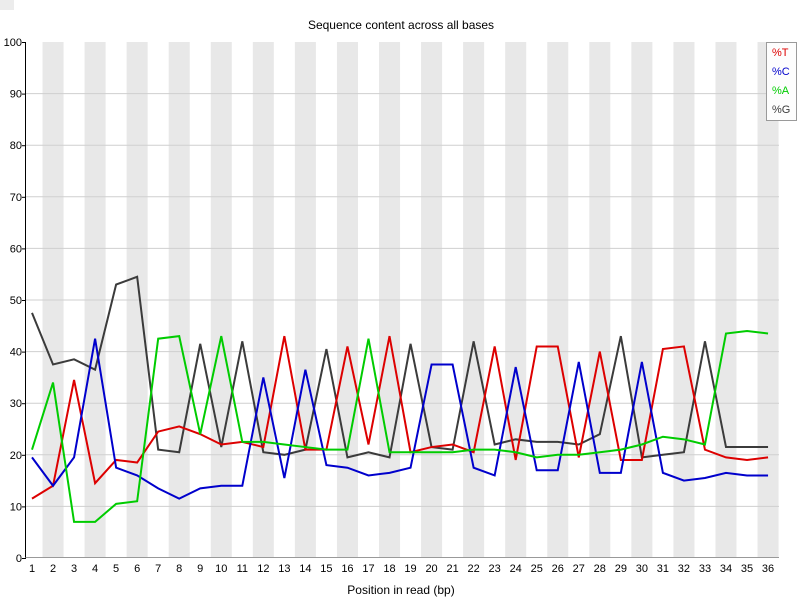  What do you see at coordinates (158, 569) in the screenshot?
I see `svg-text: 7` at bounding box center [158, 569].